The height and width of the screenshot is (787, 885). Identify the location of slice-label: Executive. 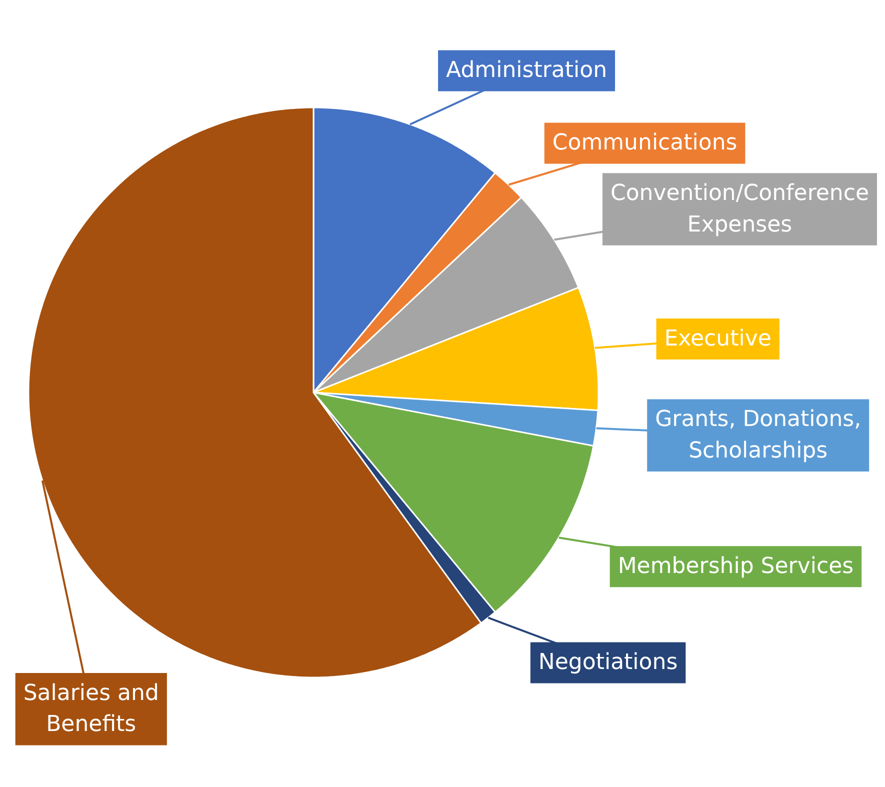
(718, 339).